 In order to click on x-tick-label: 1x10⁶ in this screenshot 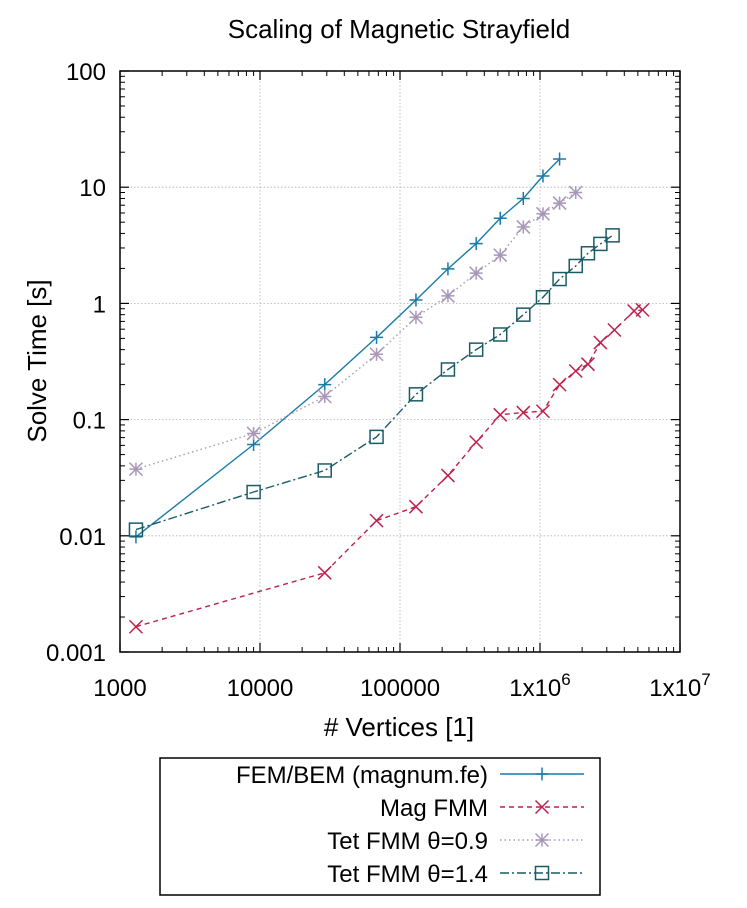, I will do `click(540, 686)`.